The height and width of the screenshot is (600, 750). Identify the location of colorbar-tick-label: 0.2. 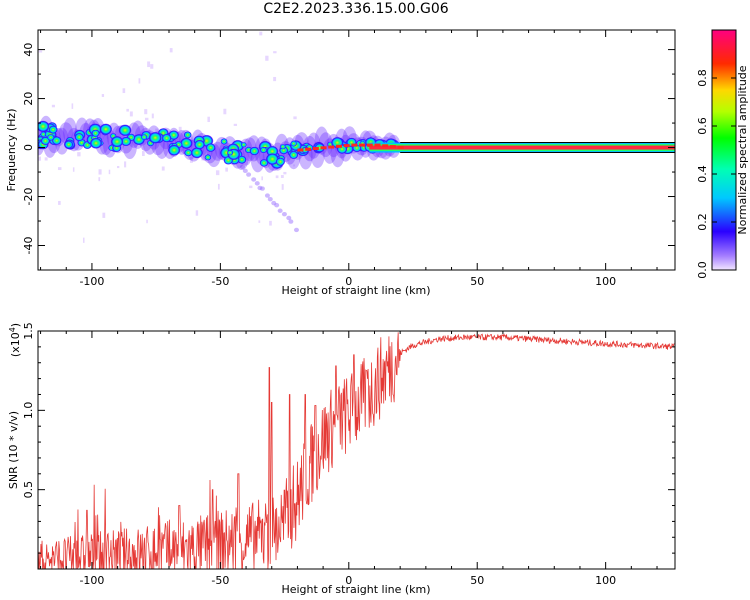
(702, 222).